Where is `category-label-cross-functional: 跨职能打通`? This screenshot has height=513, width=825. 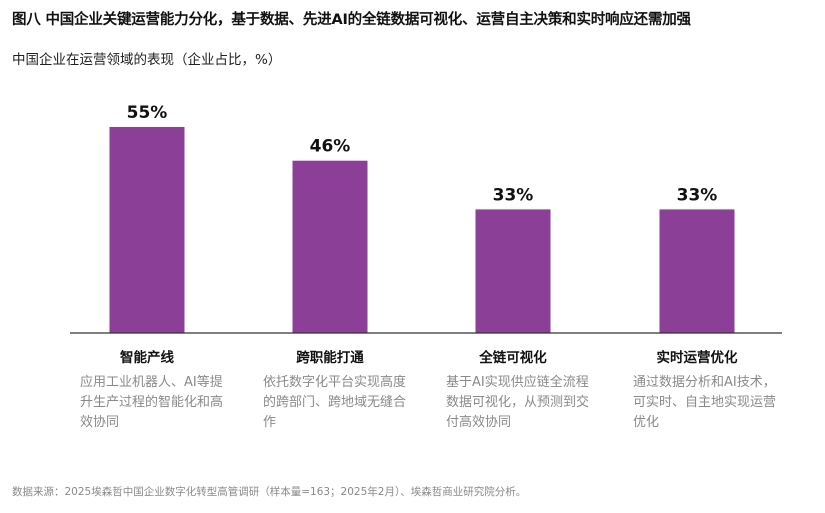 category-label-cross-functional: 跨职能打通 is located at coordinates (330, 358).